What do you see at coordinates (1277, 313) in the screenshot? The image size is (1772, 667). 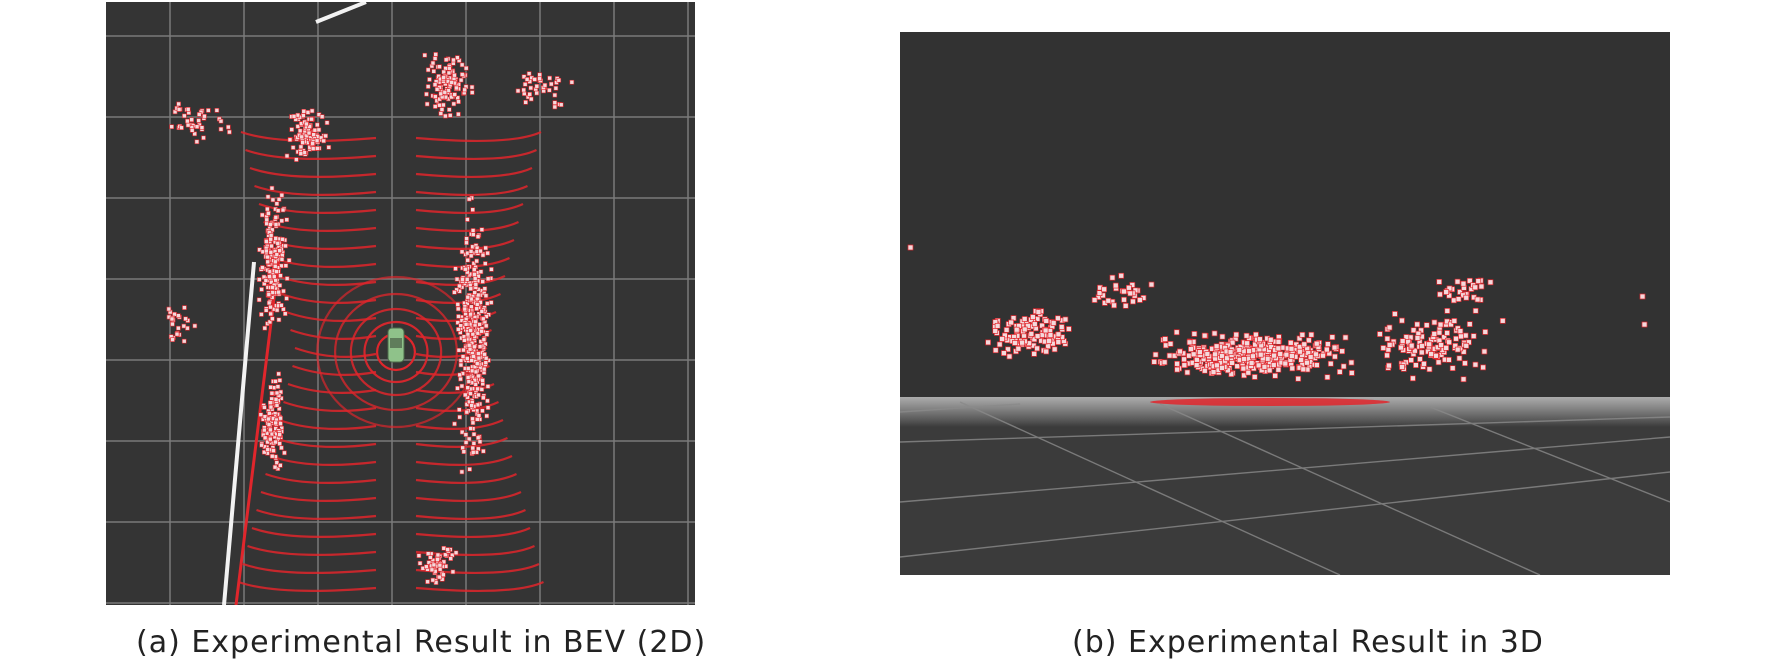 I see `object-points` at bounding box center [1277, 313].